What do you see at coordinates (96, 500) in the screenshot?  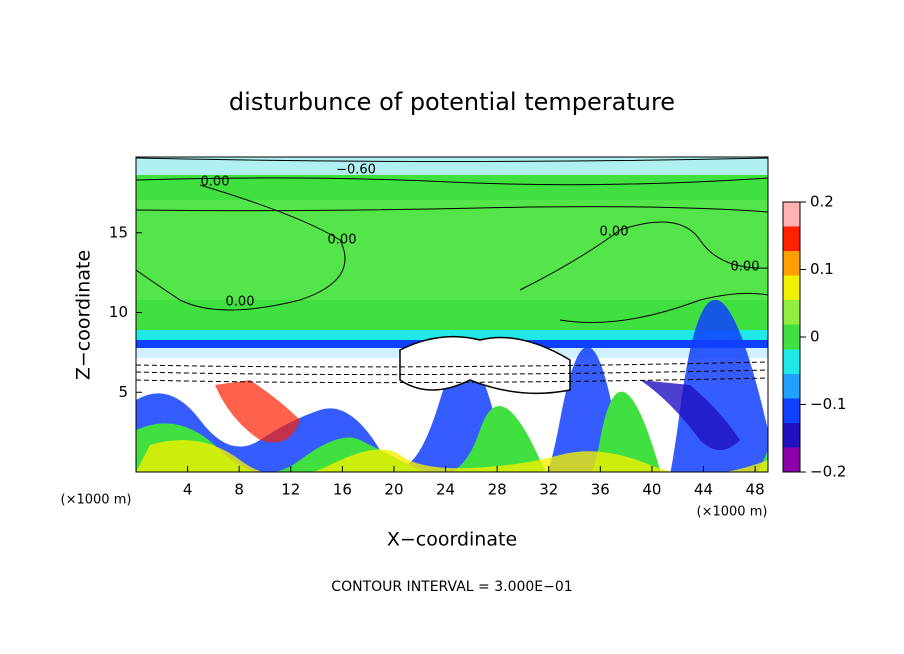 I see `y-unit: (×1000 m)` at bounding box center [96, 500].